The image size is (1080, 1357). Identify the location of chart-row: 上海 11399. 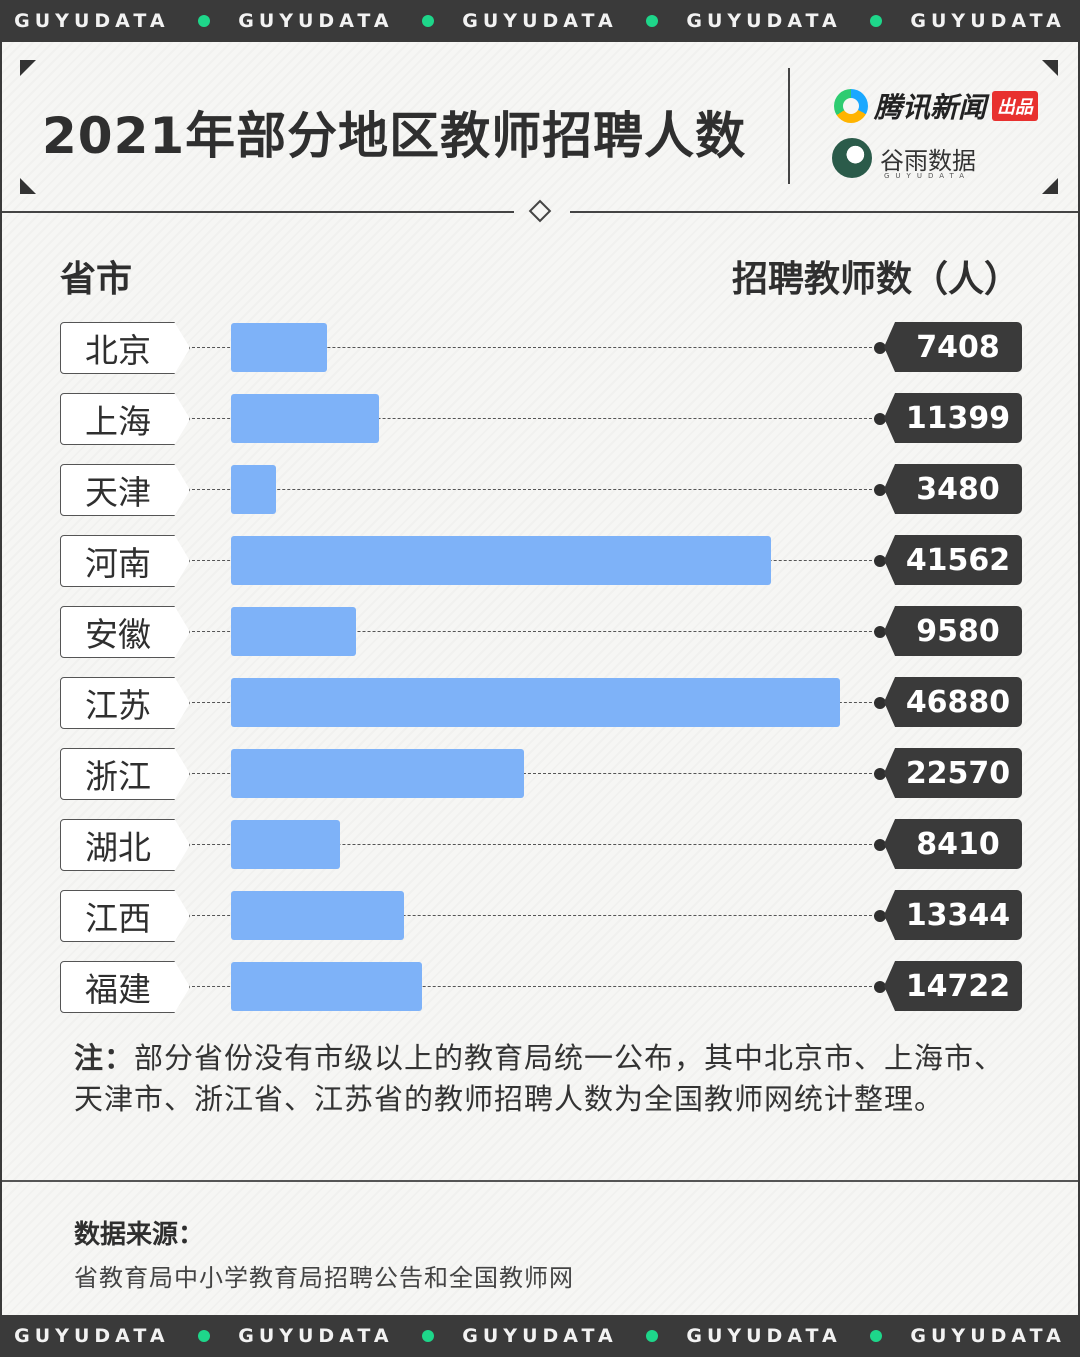
(540, 420).